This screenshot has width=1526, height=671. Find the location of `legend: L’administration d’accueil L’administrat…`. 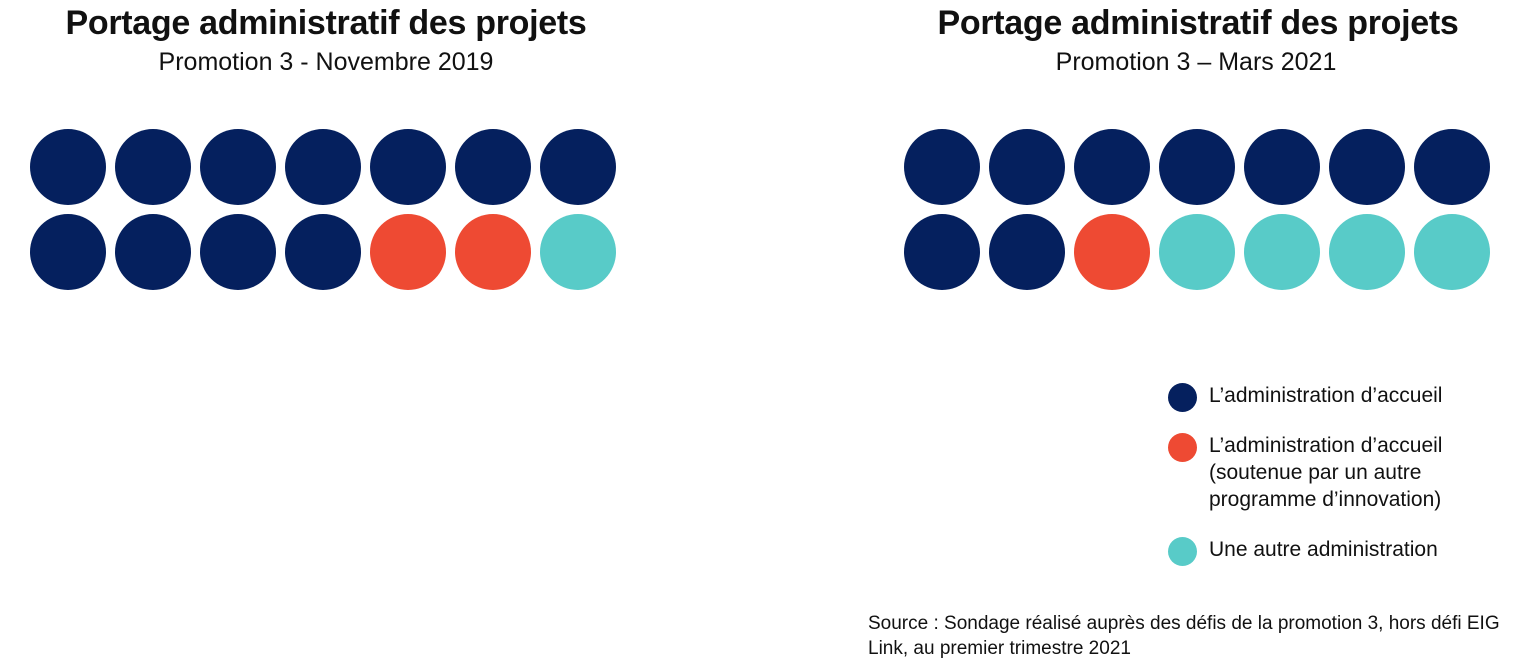

legend: L’administration d’accueil L’administrat… is located at coordinates (1346, 474).